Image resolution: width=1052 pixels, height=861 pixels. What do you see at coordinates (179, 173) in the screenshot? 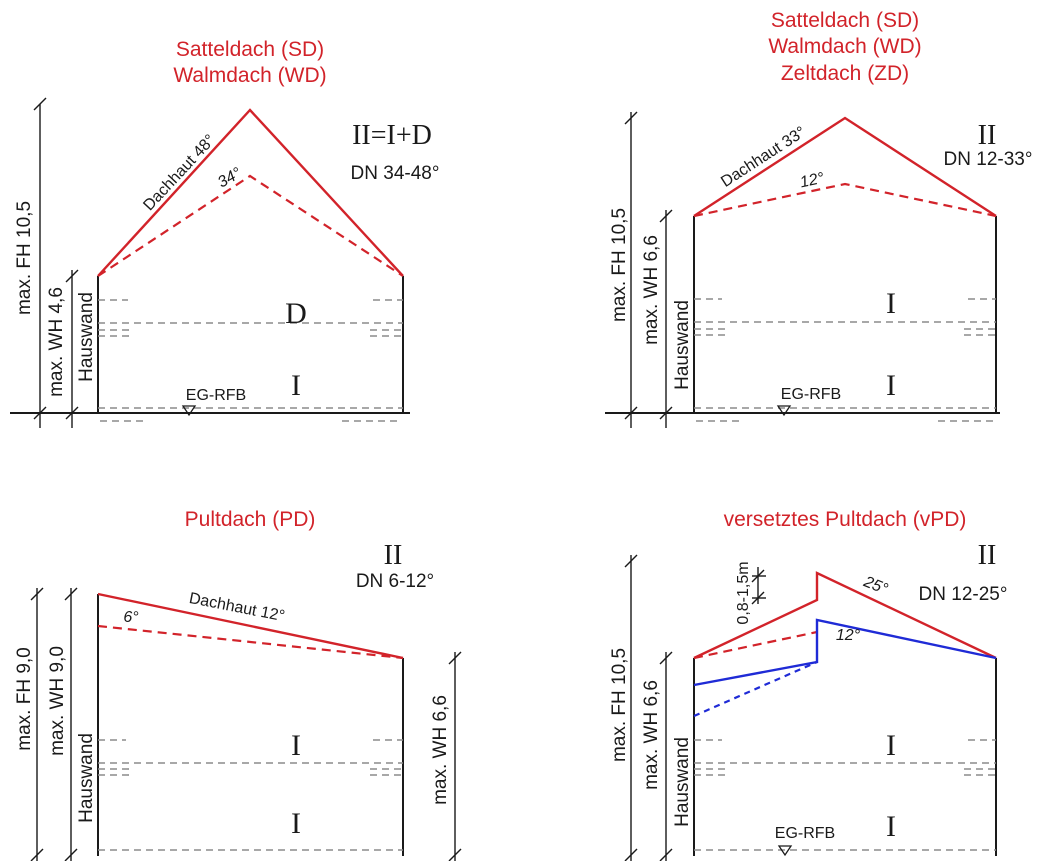
I see `panel1-roof-skin-label: Dachhaut 48°` at bounding box center [179, 173].